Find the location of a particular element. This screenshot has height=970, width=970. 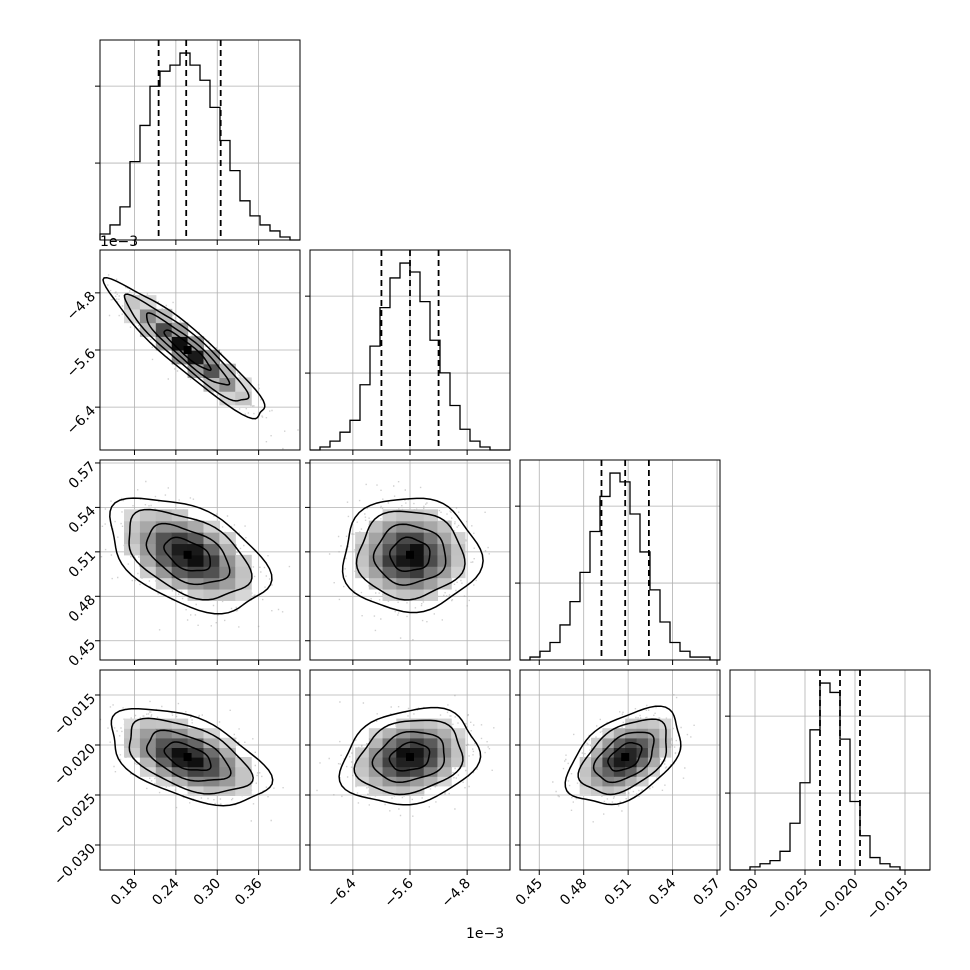

panel-frame is located at coordinates (200, 560).